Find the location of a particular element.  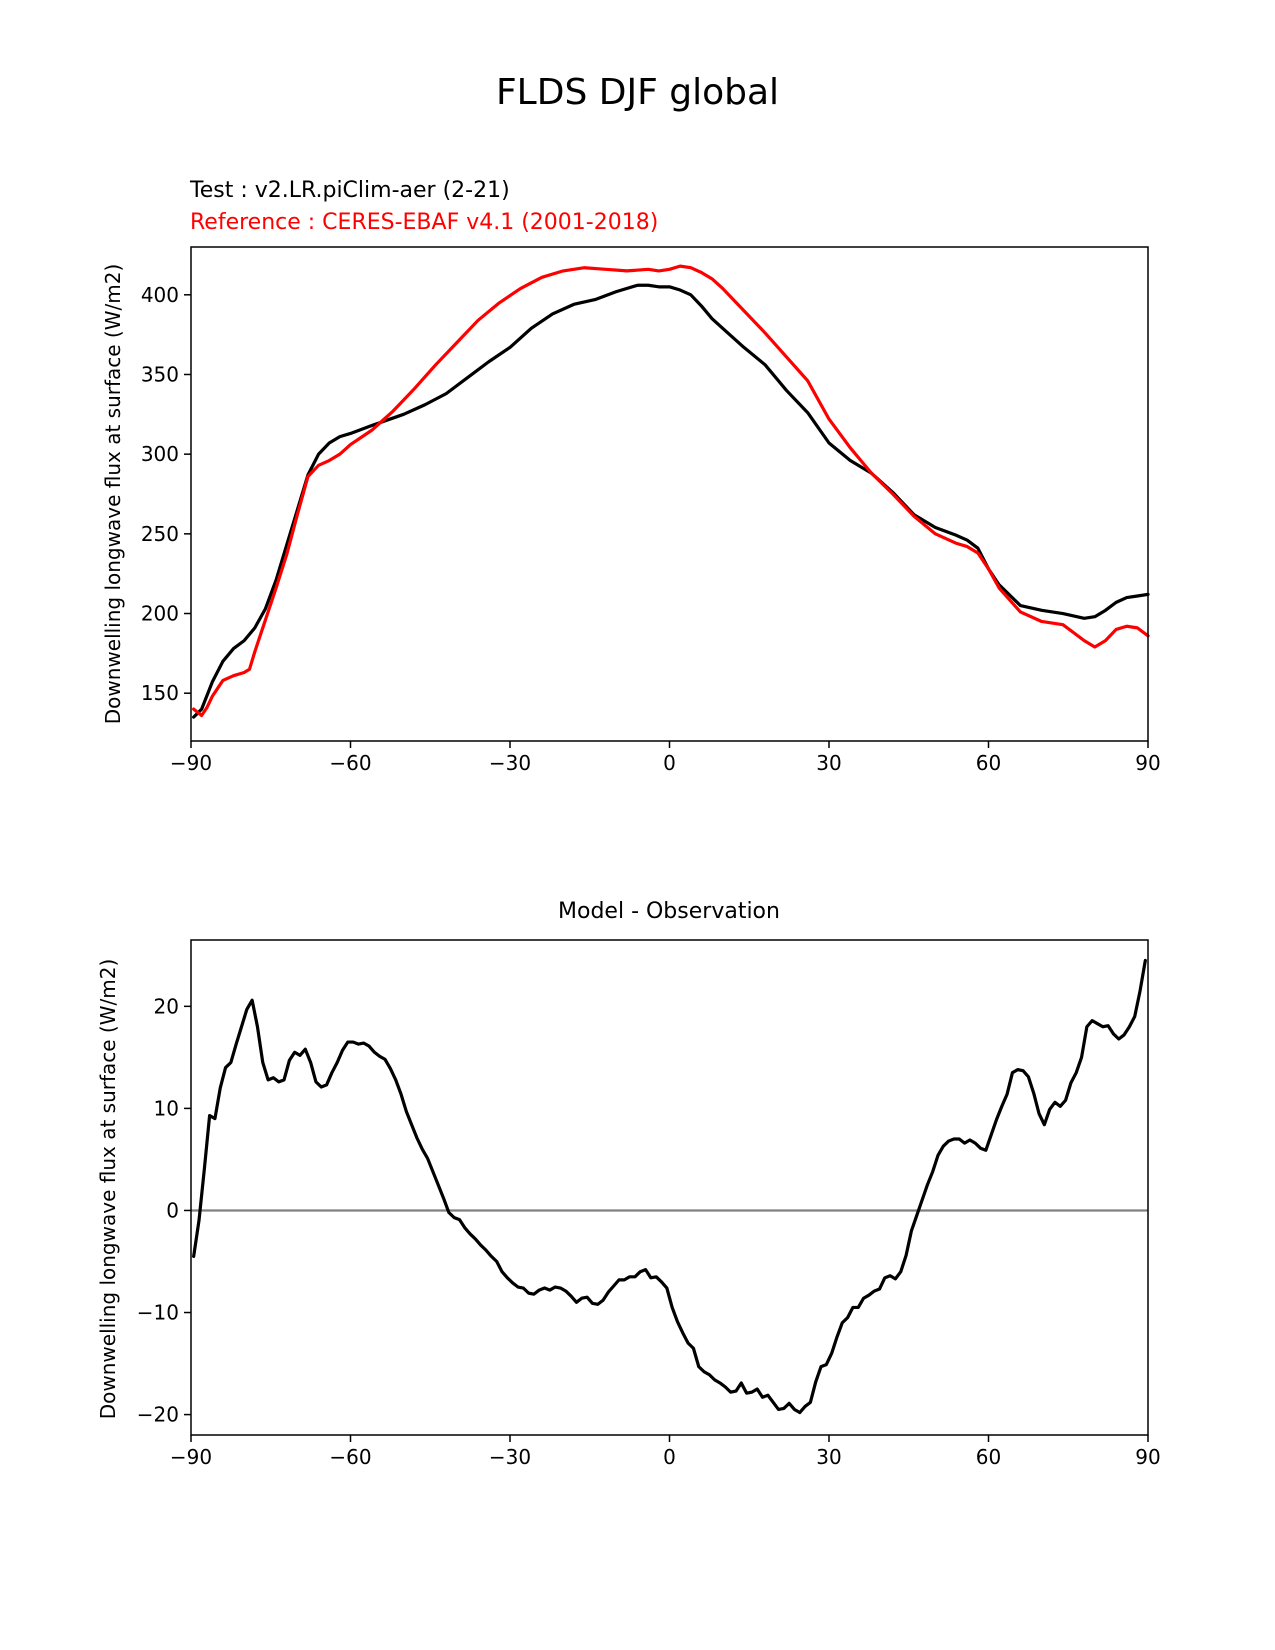

y-tick-label: −10 is located at coordinates (158, 1313).